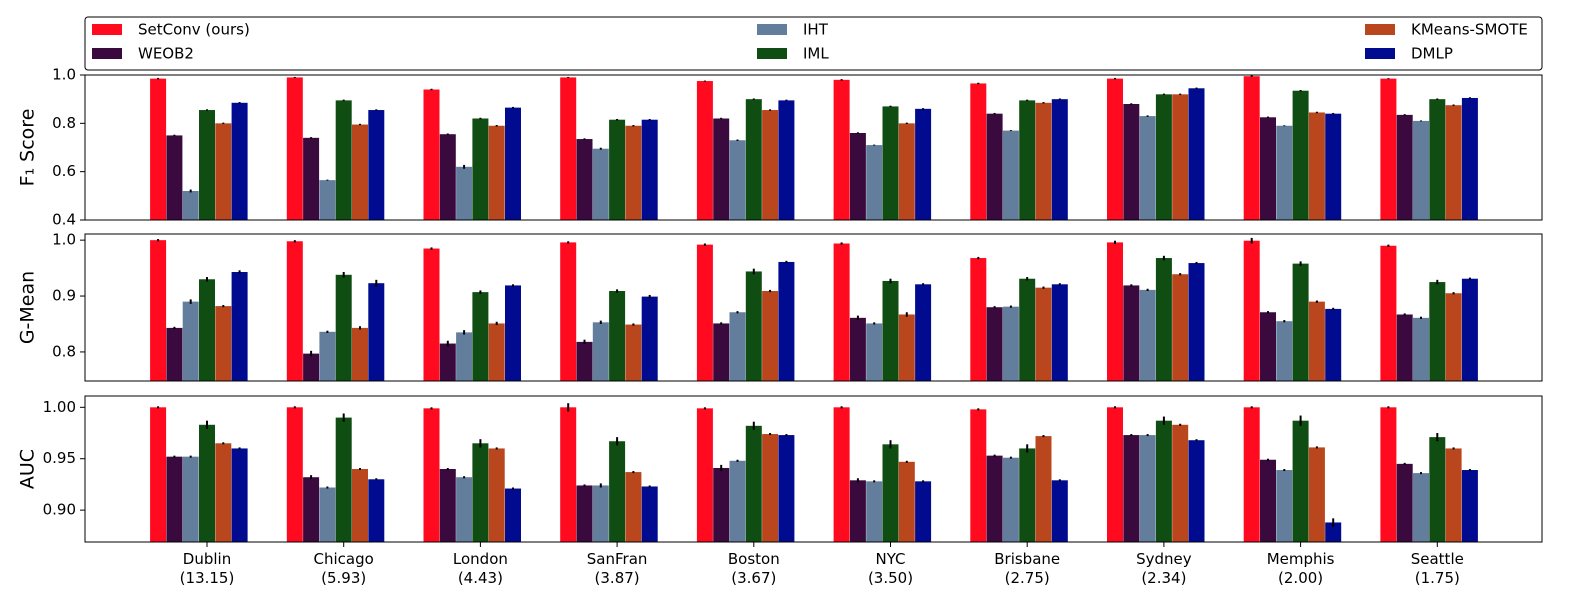 Image resolution: width=1578 pixels, height=607 pixels. Describe the element at coordinates (1469, 30) in the screenshot. I see `legend-label: KMeans-SMOTE` at that location.